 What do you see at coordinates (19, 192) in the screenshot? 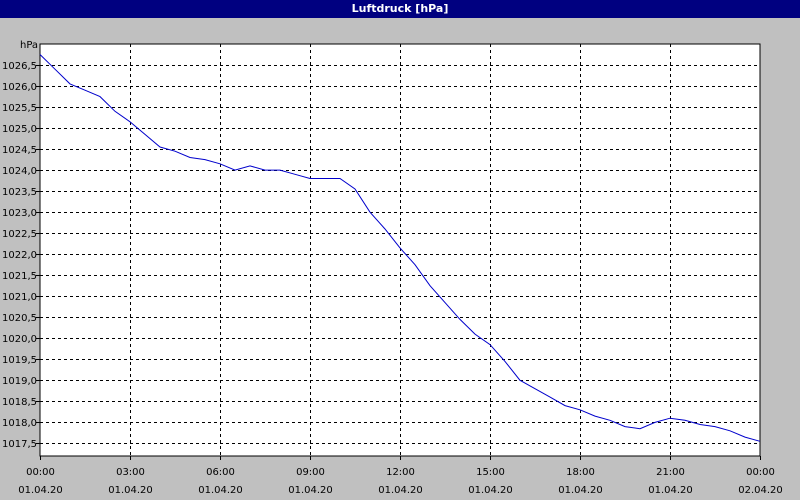
I see `y-tick-label: 1023,5` at bounding box center [19, 192].